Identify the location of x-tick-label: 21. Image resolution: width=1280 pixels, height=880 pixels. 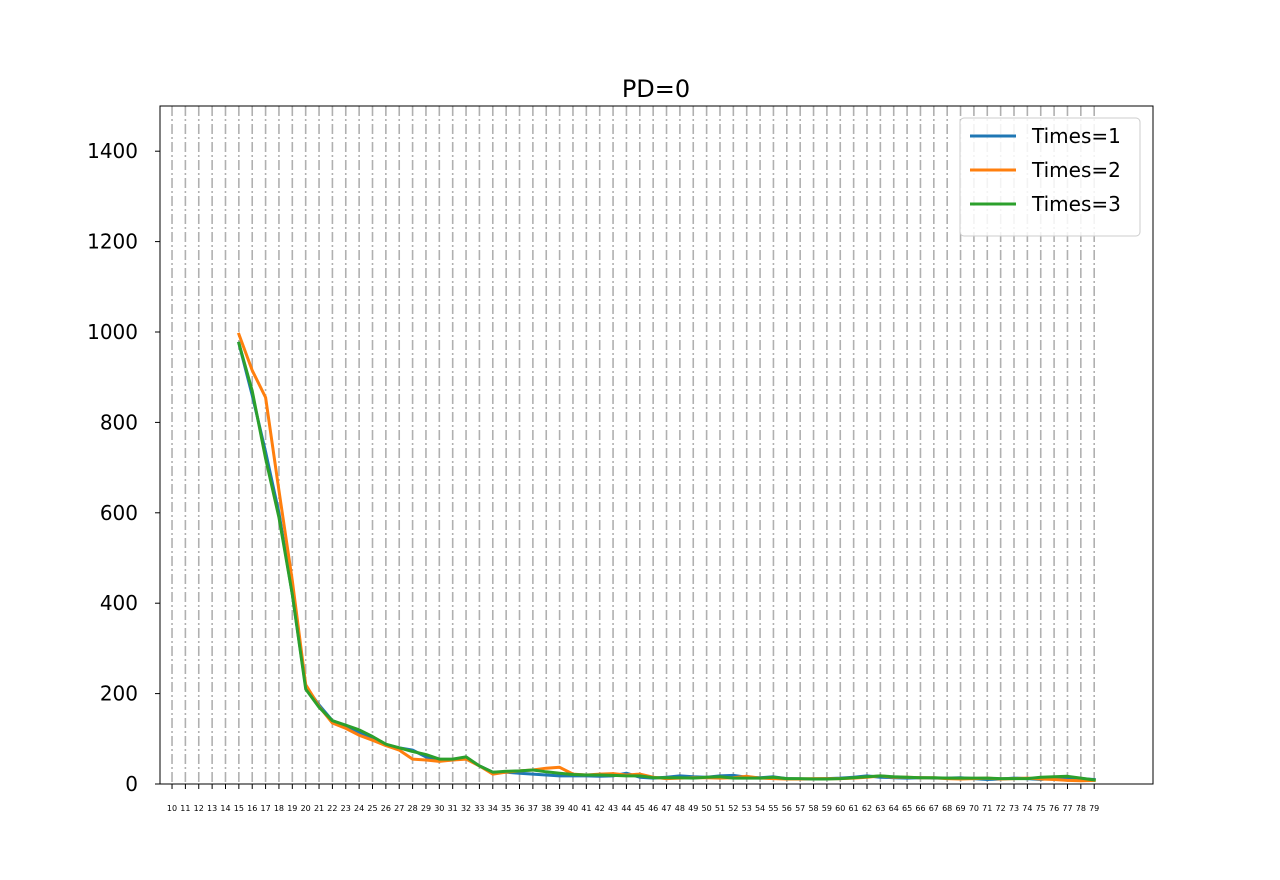
(319, 808).